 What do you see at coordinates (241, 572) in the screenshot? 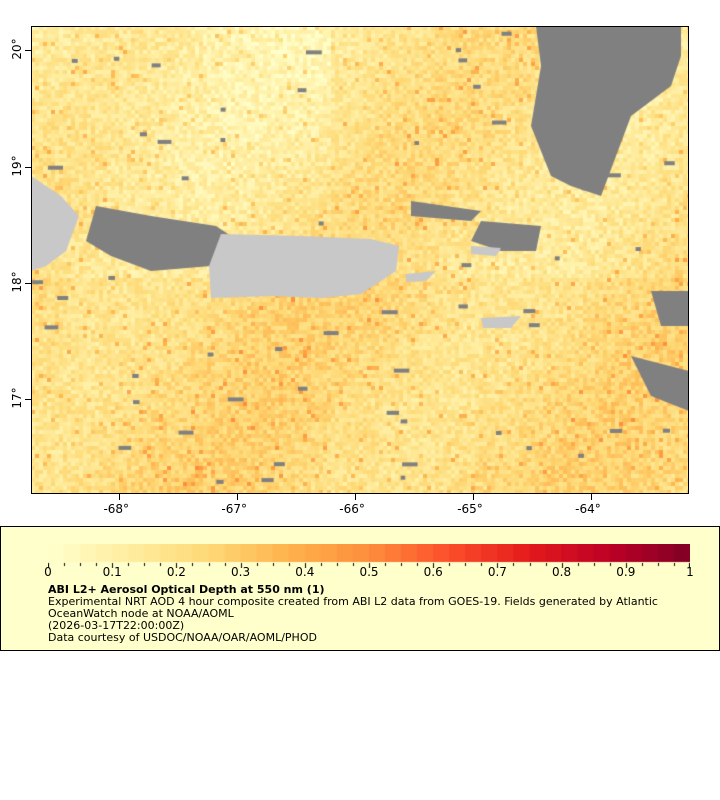
I see `colorbar-tick-label: 0.3` at bounding box center [241, 572].